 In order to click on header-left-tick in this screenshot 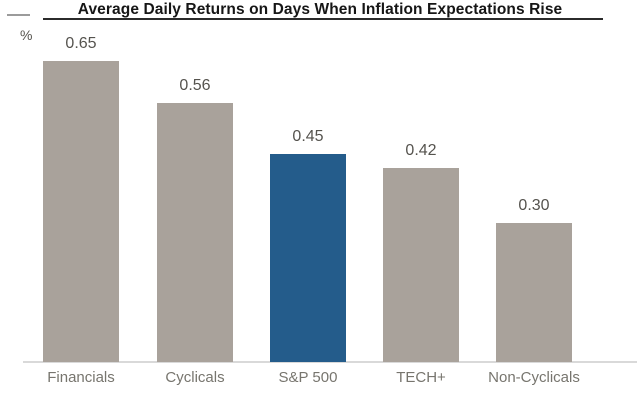, I will do `click(18, 15)`.